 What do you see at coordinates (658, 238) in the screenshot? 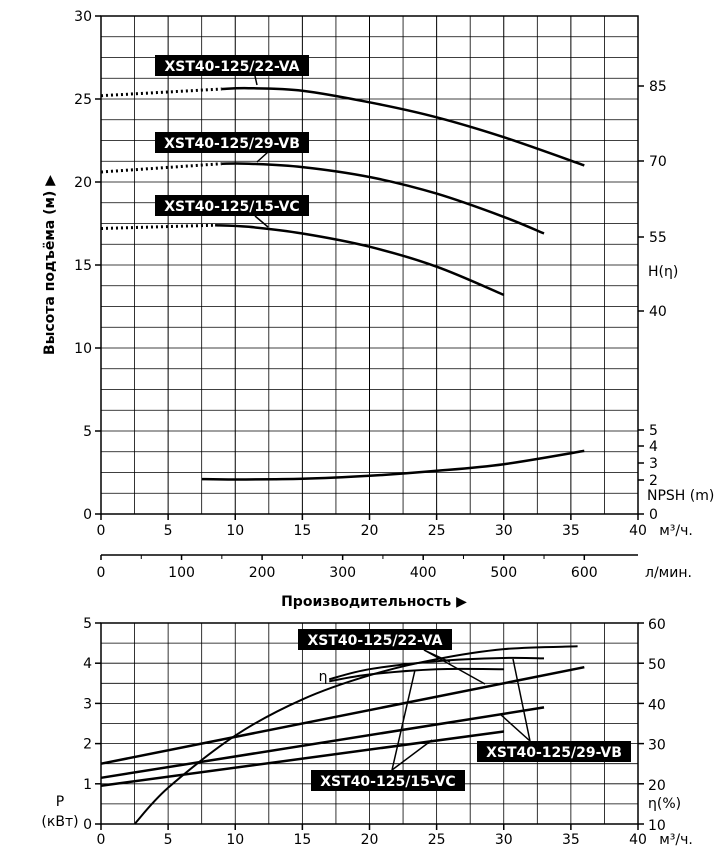
I see `right-eta-tick-label: 55` at bounding box center [658, 238].